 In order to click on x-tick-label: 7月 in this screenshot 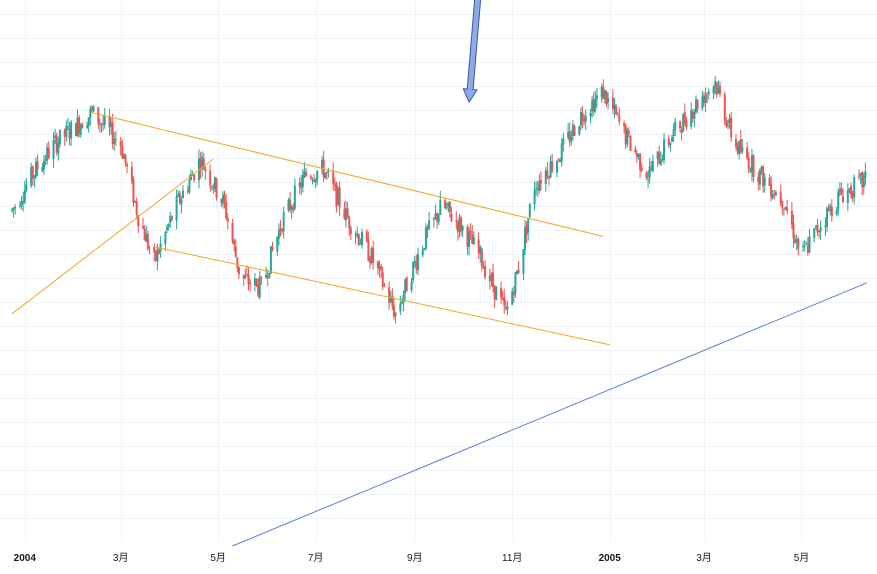, I will do `click(316, 558)`.